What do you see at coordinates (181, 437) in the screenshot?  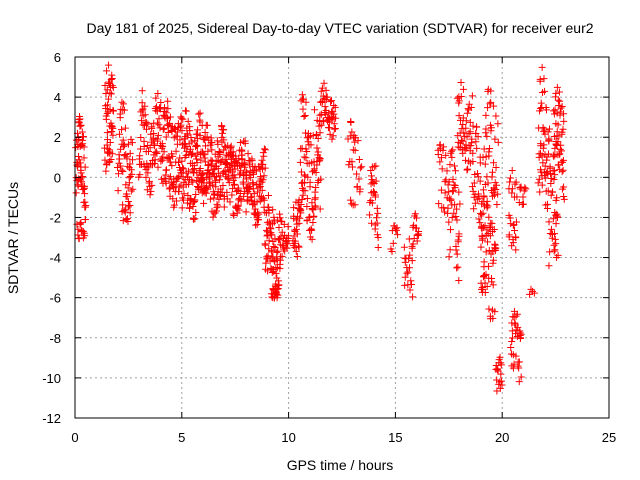 I see `x-tick-label: 5` at bounding box center [181, 437].